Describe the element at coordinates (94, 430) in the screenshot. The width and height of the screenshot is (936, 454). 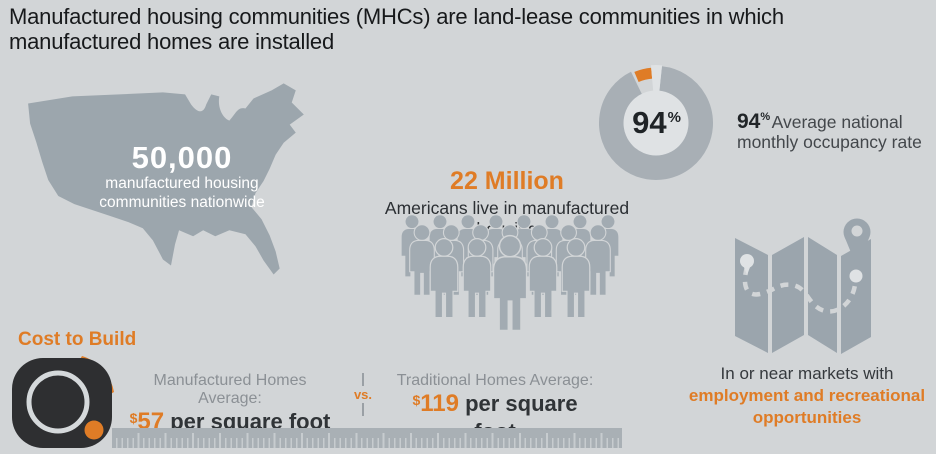
I see `tape-button` at that location.